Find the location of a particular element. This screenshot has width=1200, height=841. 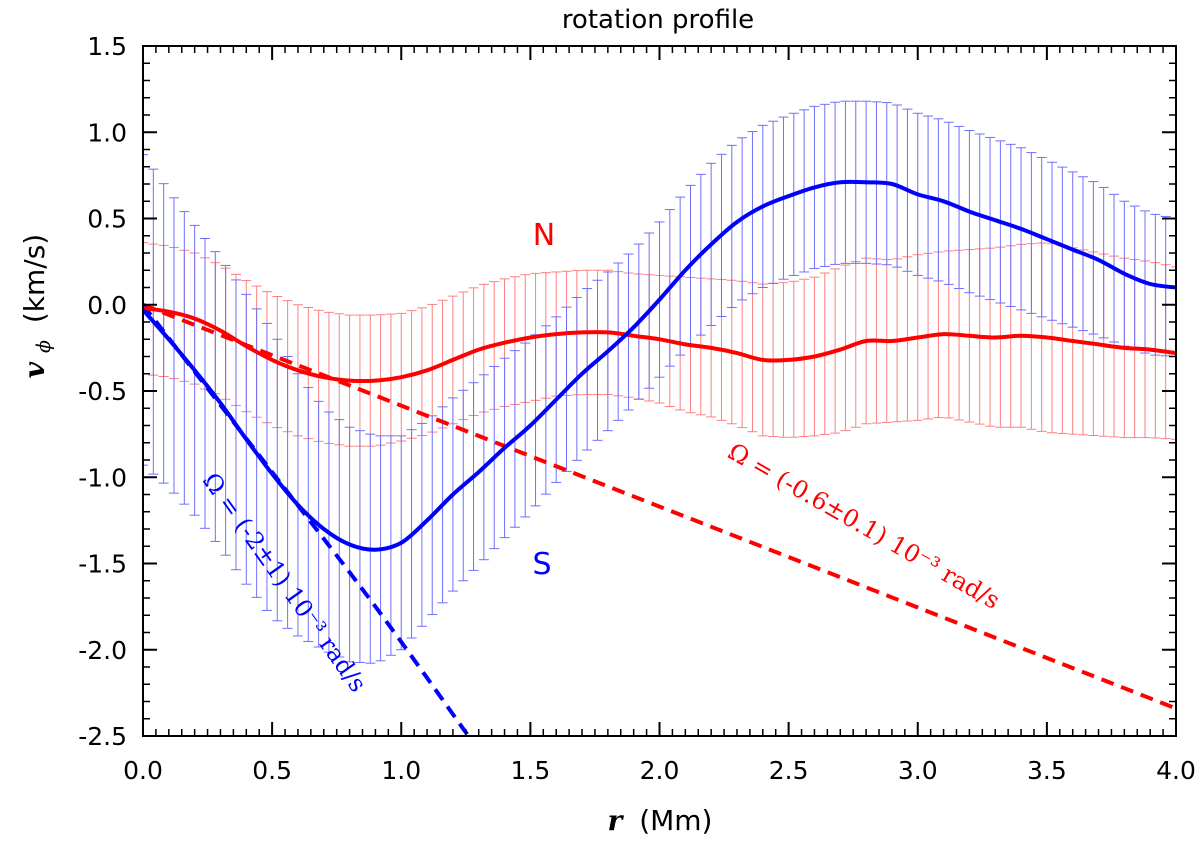

x-tick-label: 2.5 is located at coordinates (789, 770).